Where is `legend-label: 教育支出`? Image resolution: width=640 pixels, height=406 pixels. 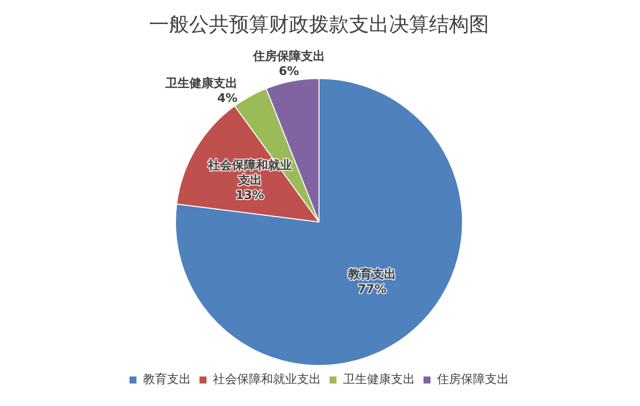 legend-label: 教育支出 is located at coordinates (167, 379).